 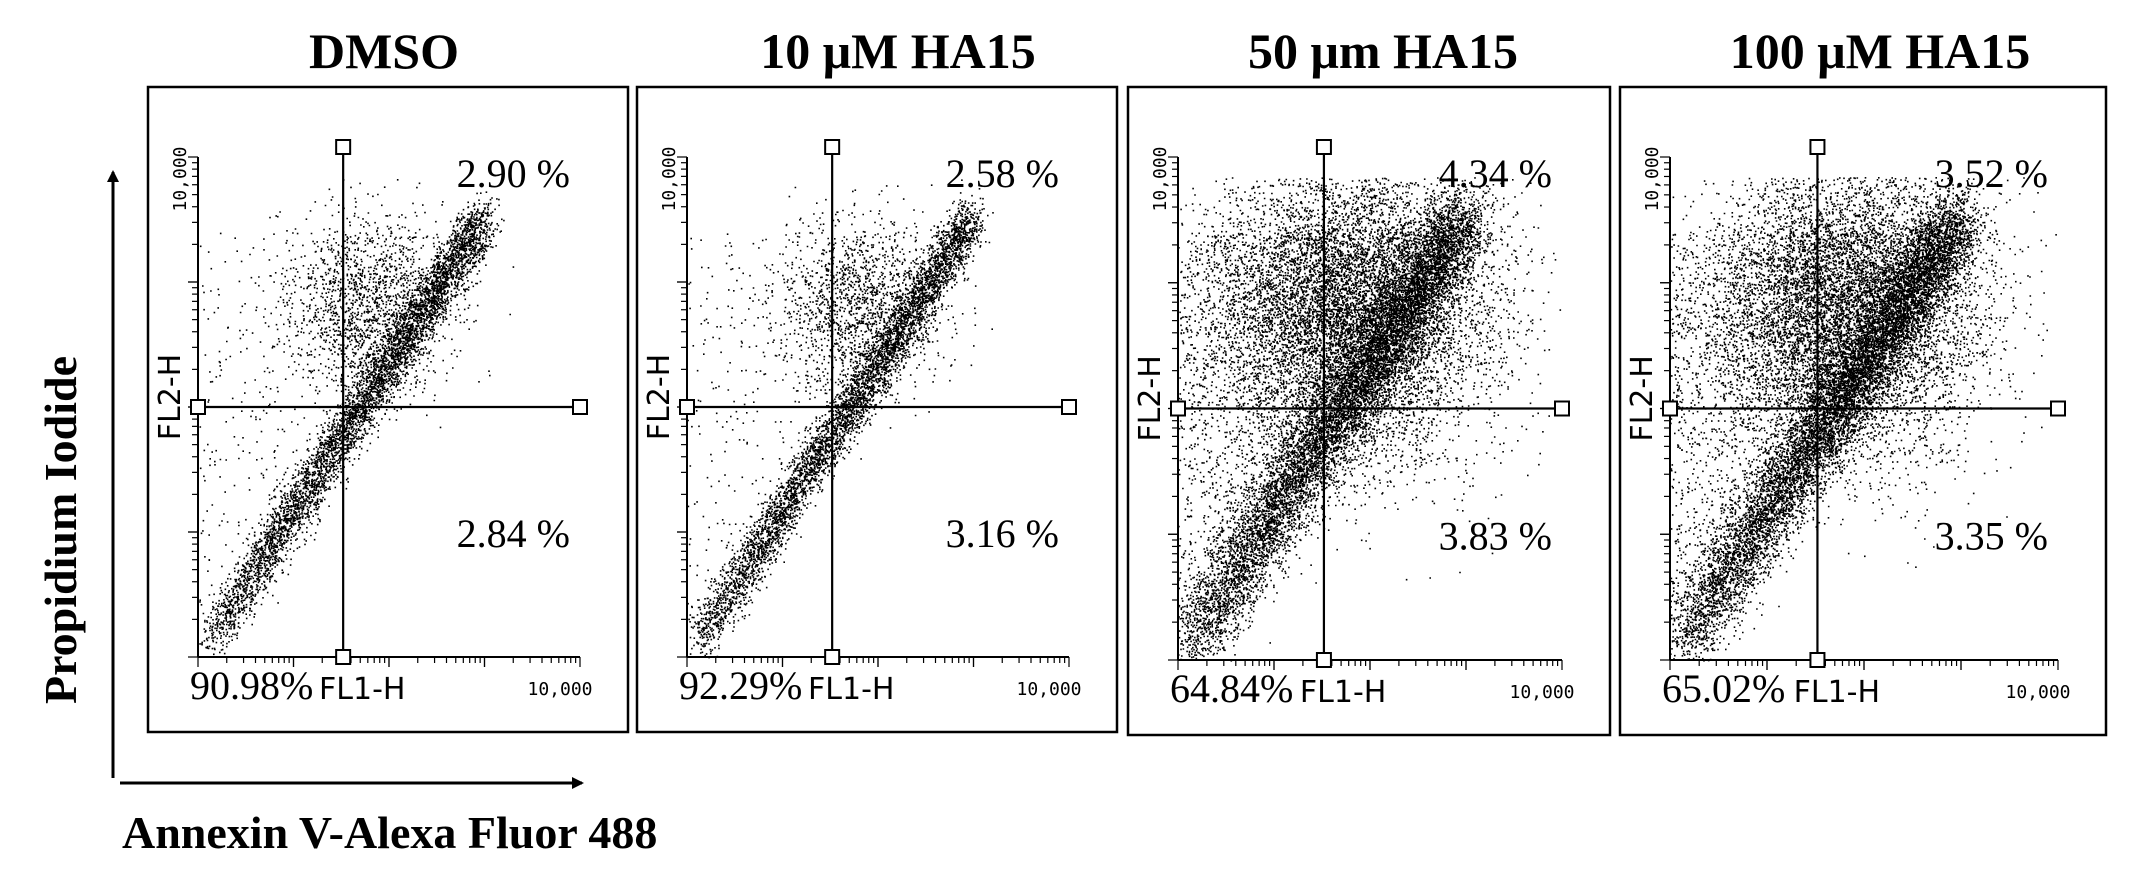 What do you see at coordinates (1991, 535) in the screenshot?
I see `quadrant-lower-right-value: 3.35 %` at bounding box center [1991, 535].